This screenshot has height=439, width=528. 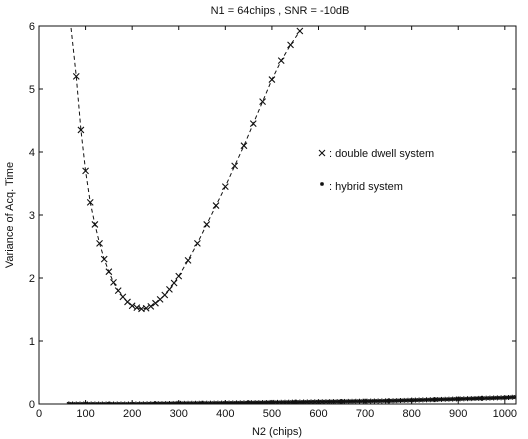 What do you see at coordinates (458, 414) in the screenshot?
I see `x-tick-label: 900` at bounding box center [458, 414].